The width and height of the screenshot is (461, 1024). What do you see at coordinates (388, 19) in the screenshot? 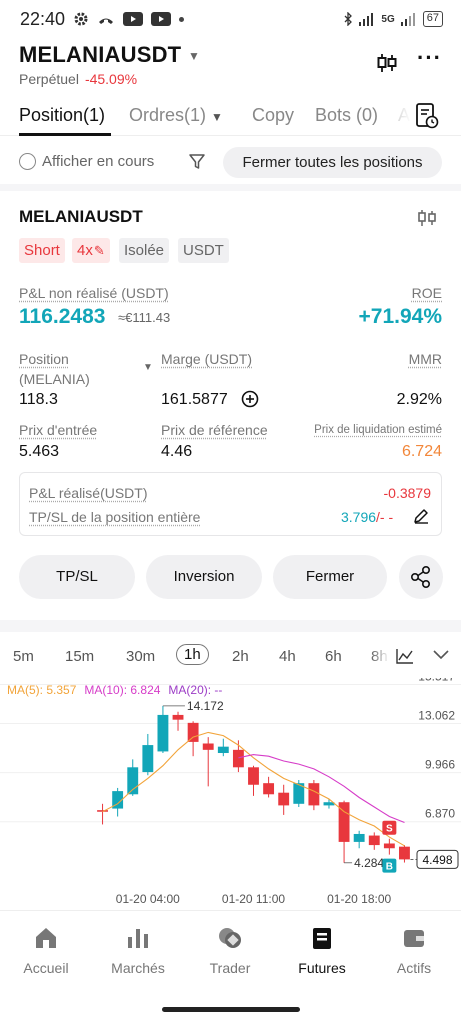
I see `network-type: 5G` at bounding box center [388, 19].